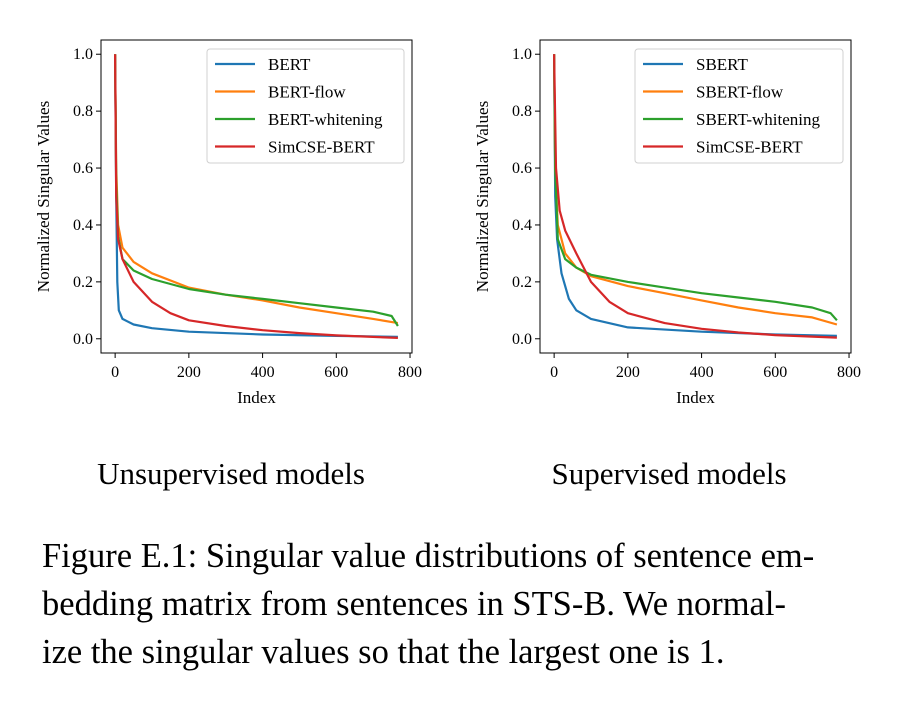 The width and height of the screenshot is (902, 702). Describe the element at coordinates (325, 119) in the screenshot. I see `legend-label: BERT-whitening` at that location.